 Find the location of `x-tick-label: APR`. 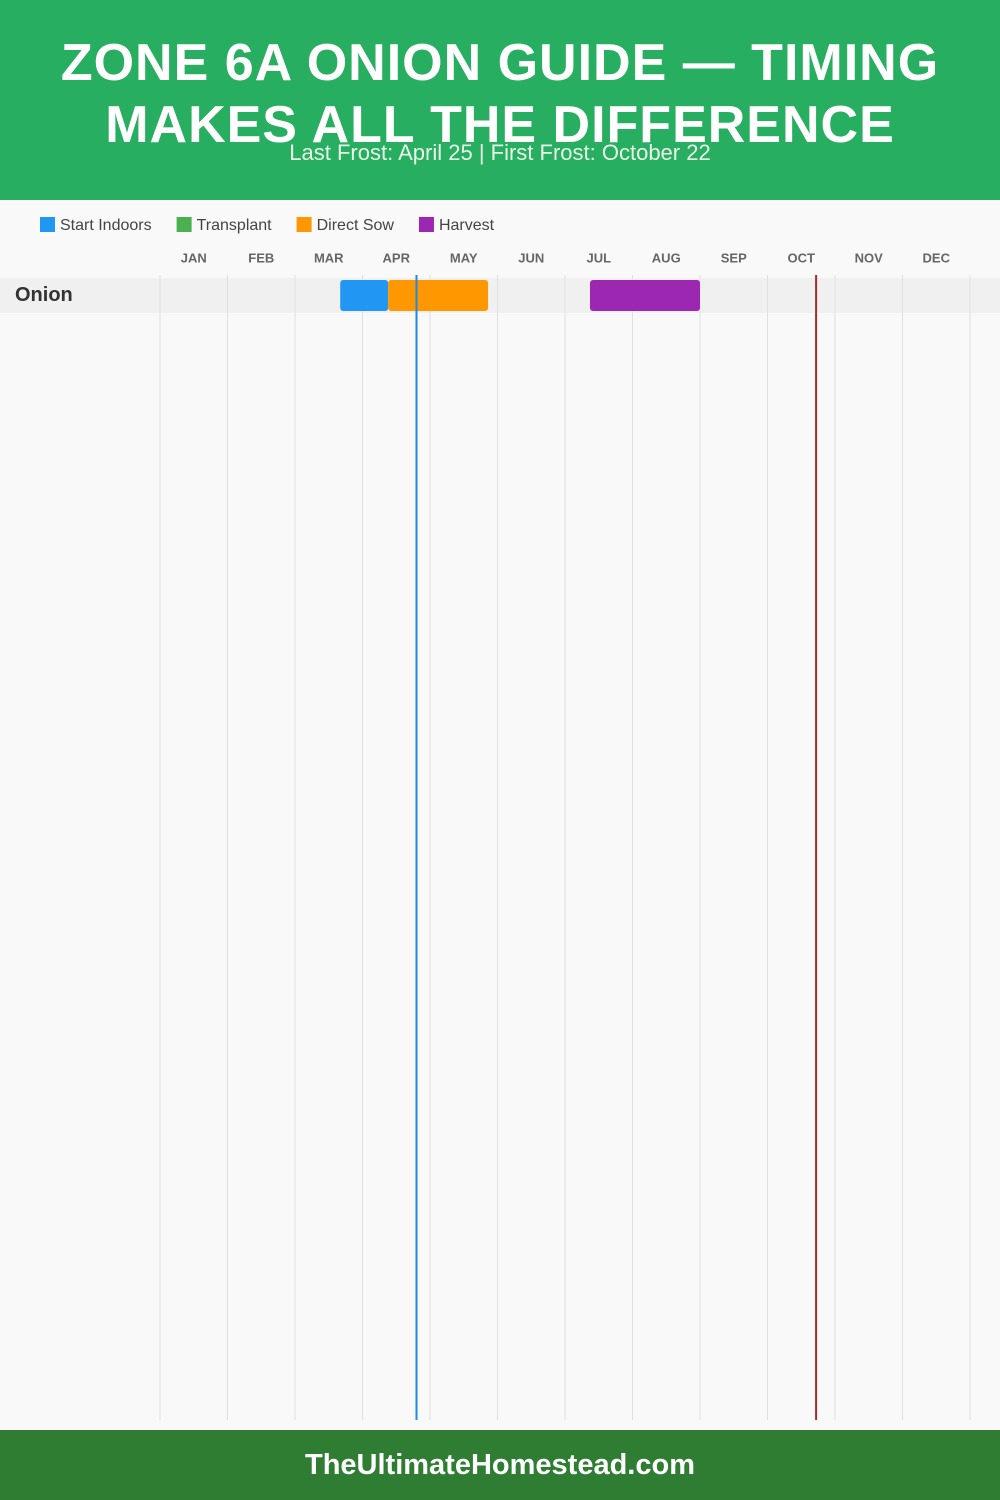

x-tick-label: APR is located at coordinates (397, 257).